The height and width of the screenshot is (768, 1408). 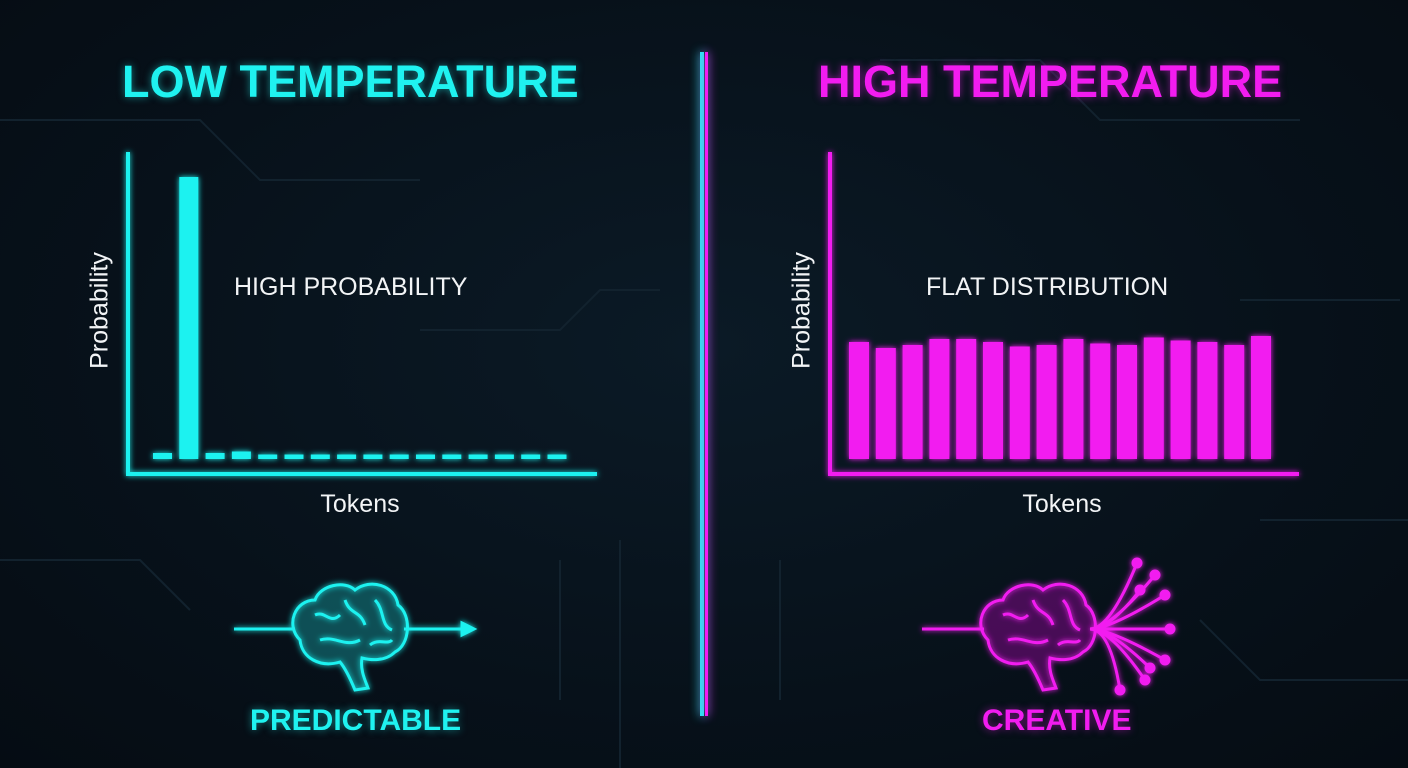 What do you see at coordinates (1047, 287) in the screenshot?
I see `flat-distribution-annotation: FLAT DISTRIBUTION` at bounding box center [1047, 287].